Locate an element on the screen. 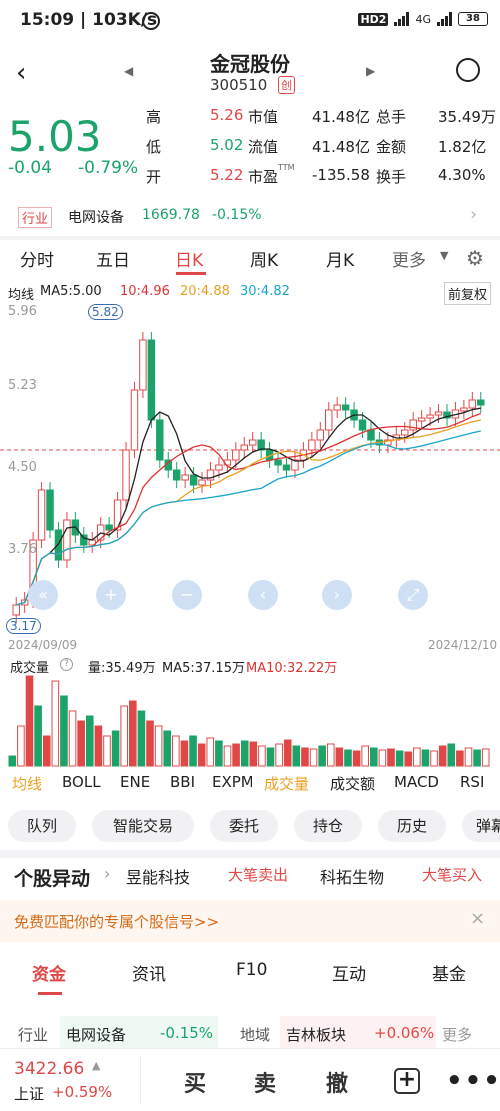 The height and width of the screenshot is (1111, 500). quote-value: 41.48亿 is located at coordinates (341, 147).